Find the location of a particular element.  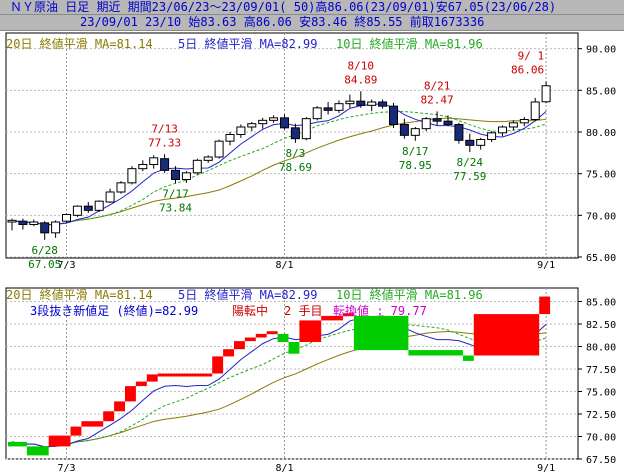

renko-label: 3段抜き新値足 (終値)=82.99 is located at coordinates (114, 311).